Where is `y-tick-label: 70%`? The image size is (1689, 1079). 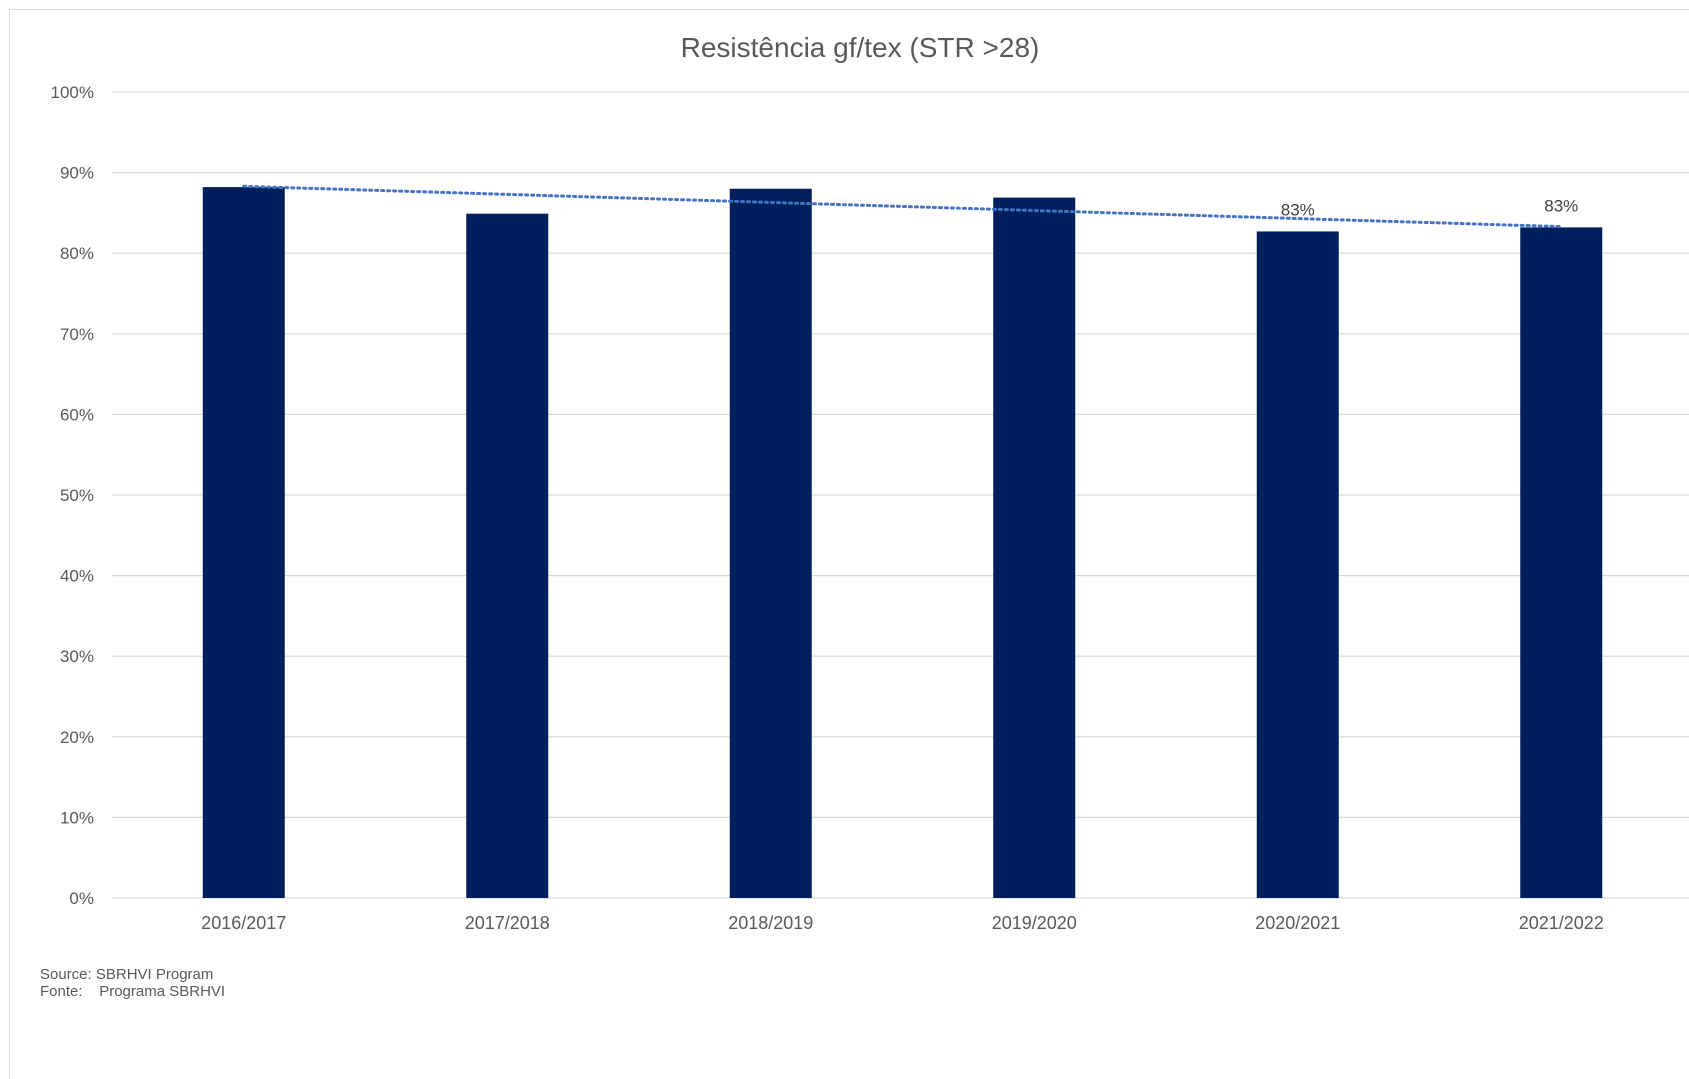 y-tick-label: 70% is located at coordinates (77, 334).